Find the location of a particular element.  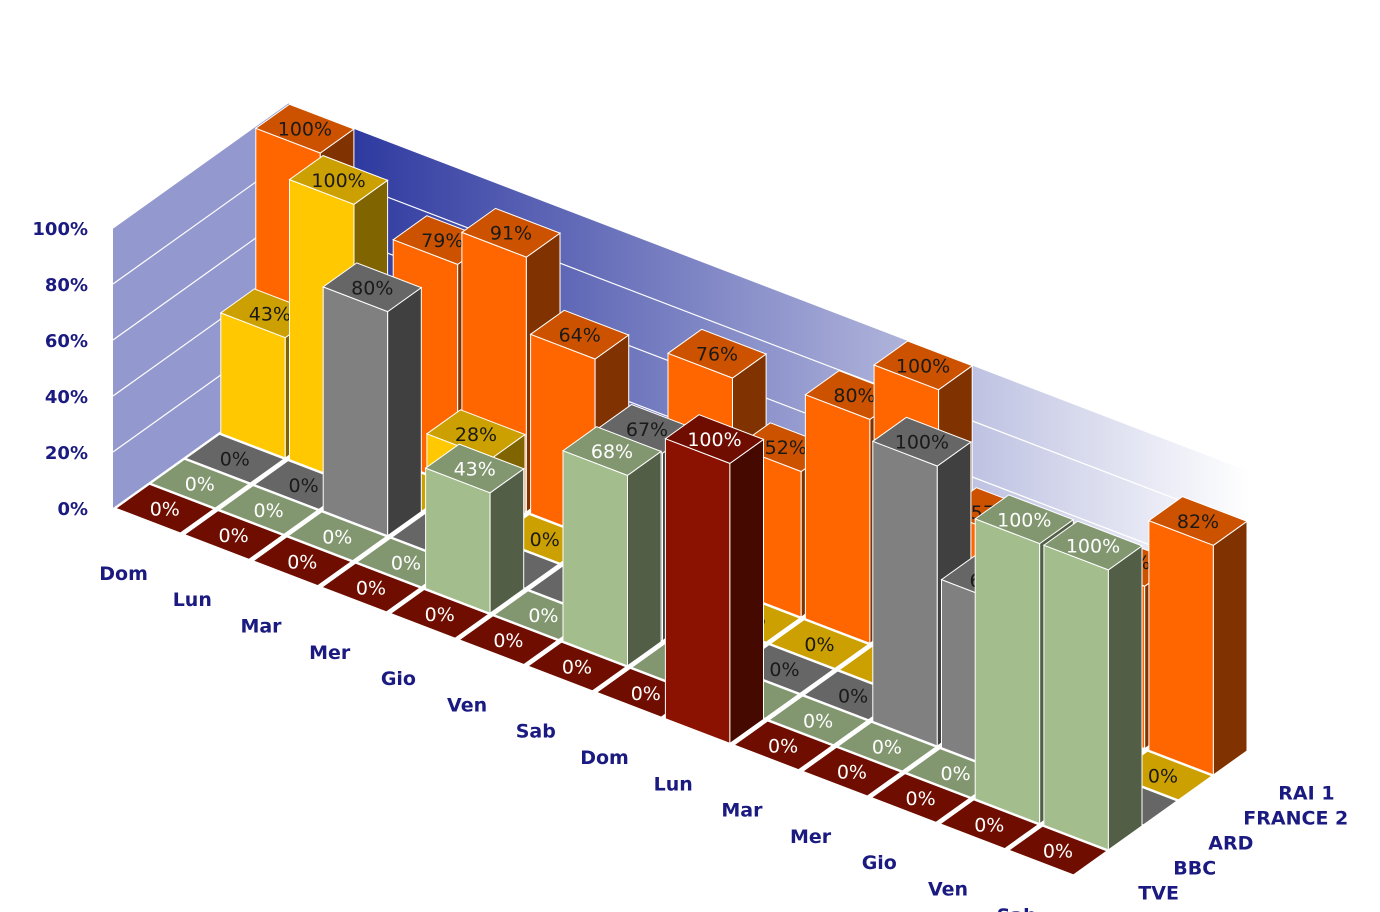

y-tick-label: 20% is located at coordinates (66, 453).